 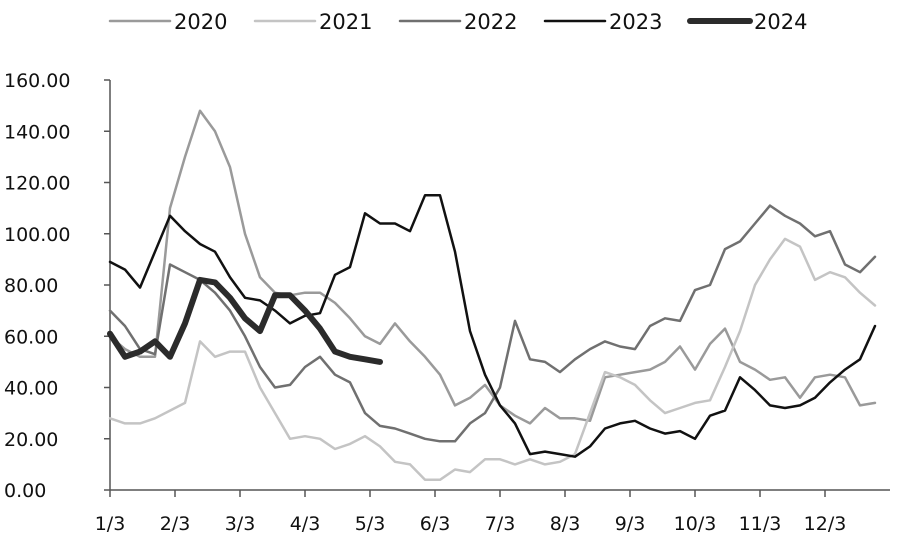 What do you see at coordinates (245, 320) in the screenshot?
I see `series-line-2024` at bounding box center [245, 320].